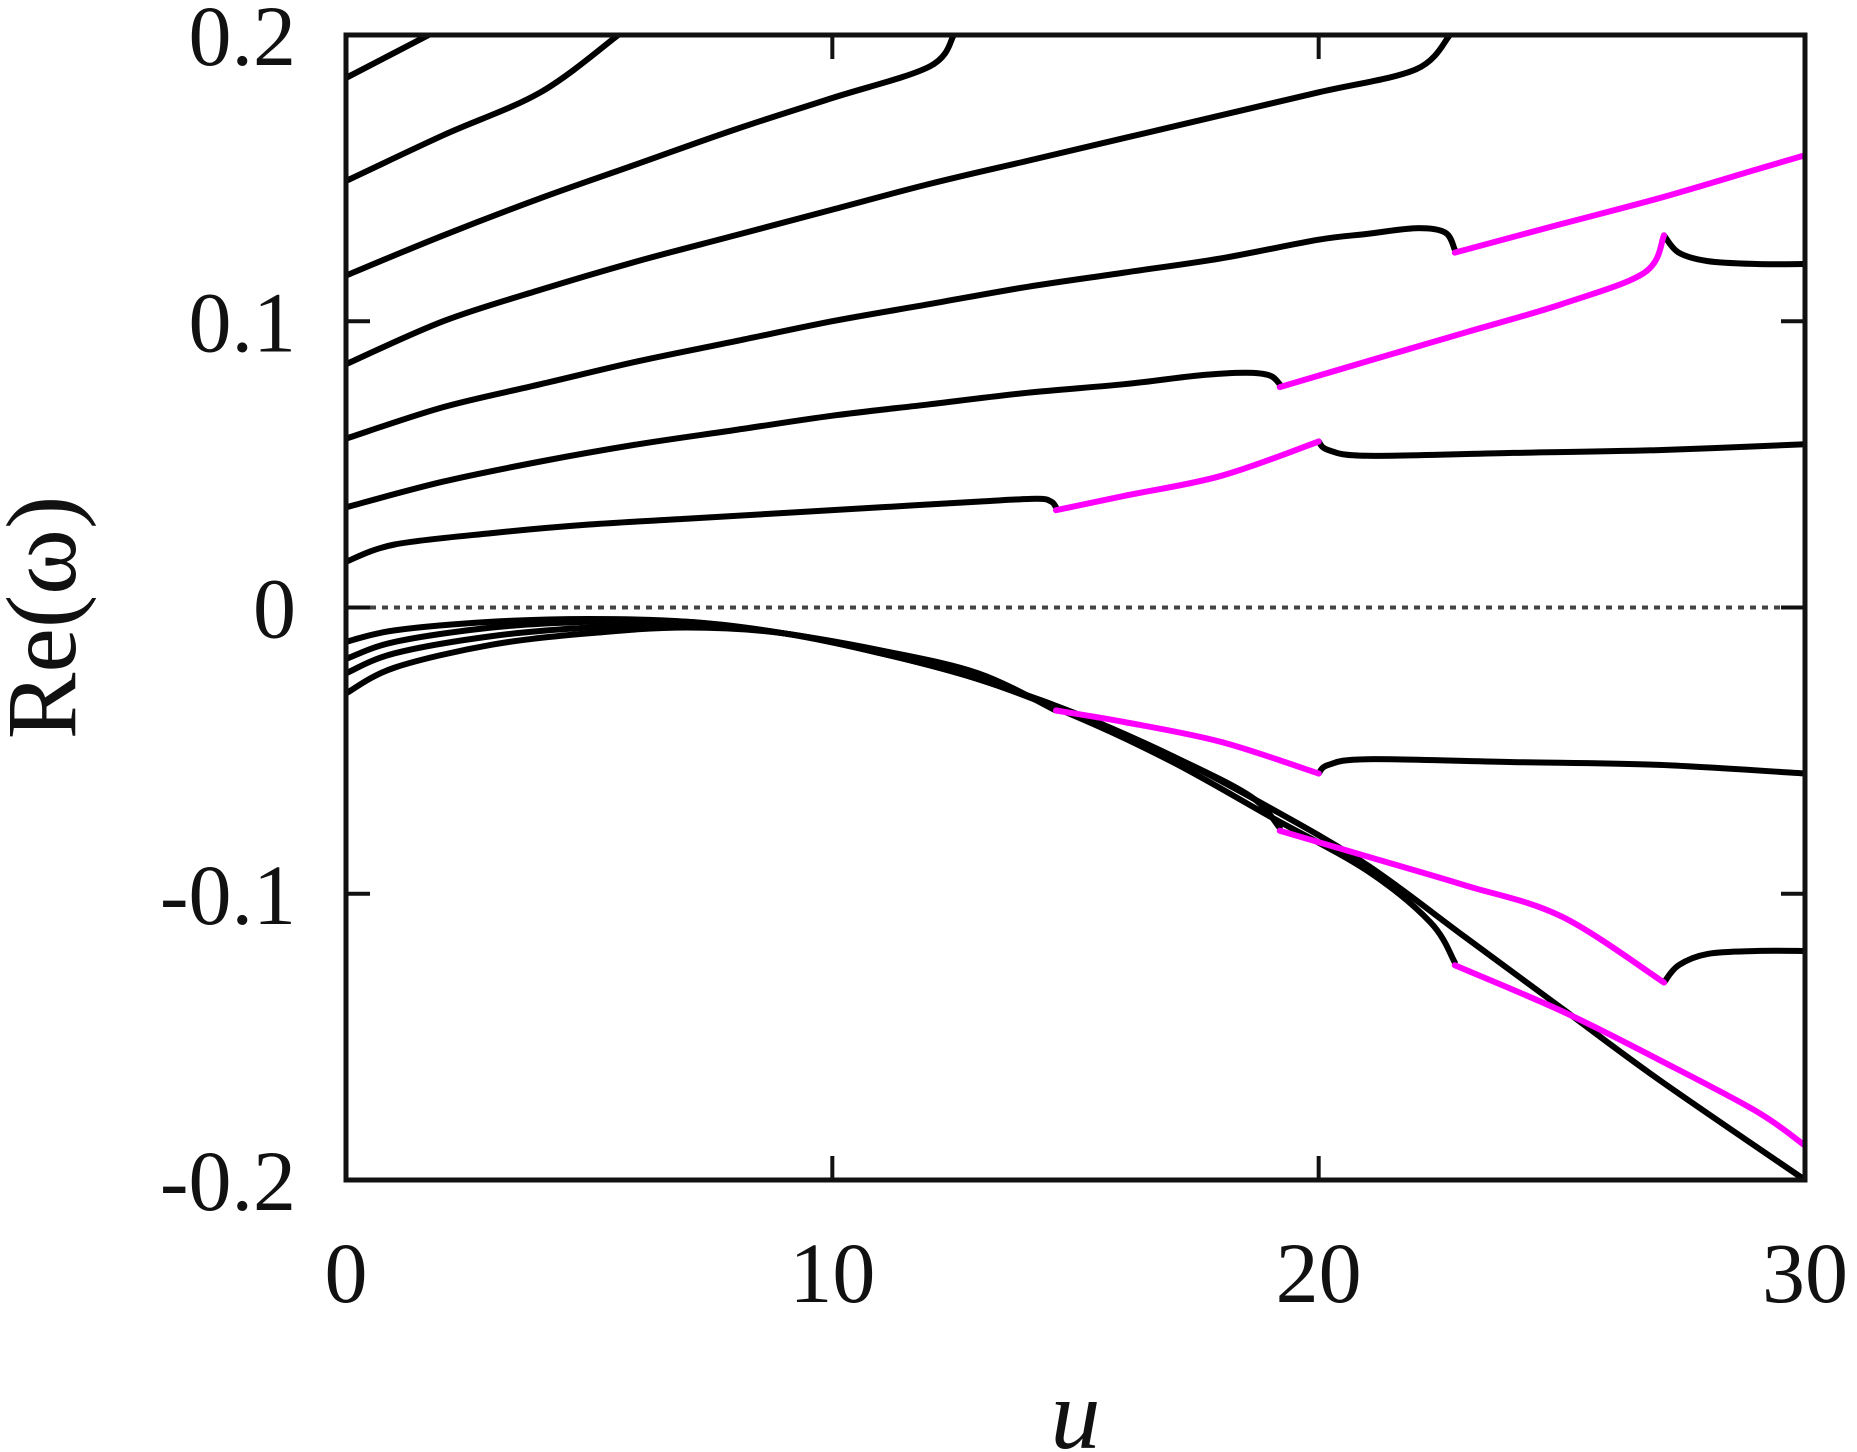 The height and width of the screenshot is (1452, 1857). What do you see at coordinates (243, 42) in the screenshot?
I see `y-tick-label: 0.2` at bounding box center [243, 42].